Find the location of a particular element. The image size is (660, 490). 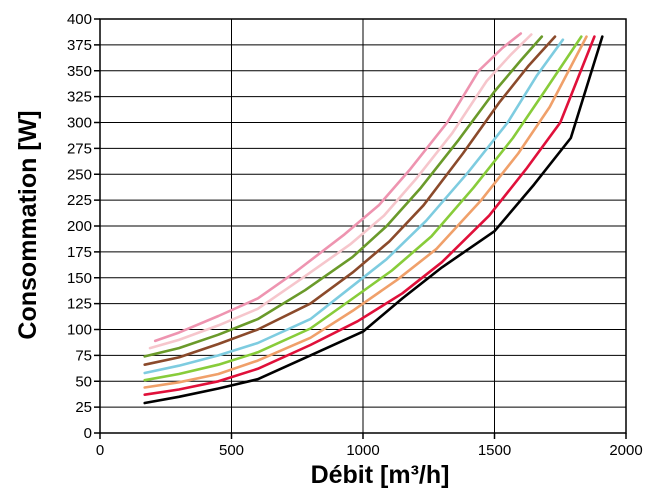

x-axis: 0 500 1000 1500 2000 is located at coordinates (369, 446).